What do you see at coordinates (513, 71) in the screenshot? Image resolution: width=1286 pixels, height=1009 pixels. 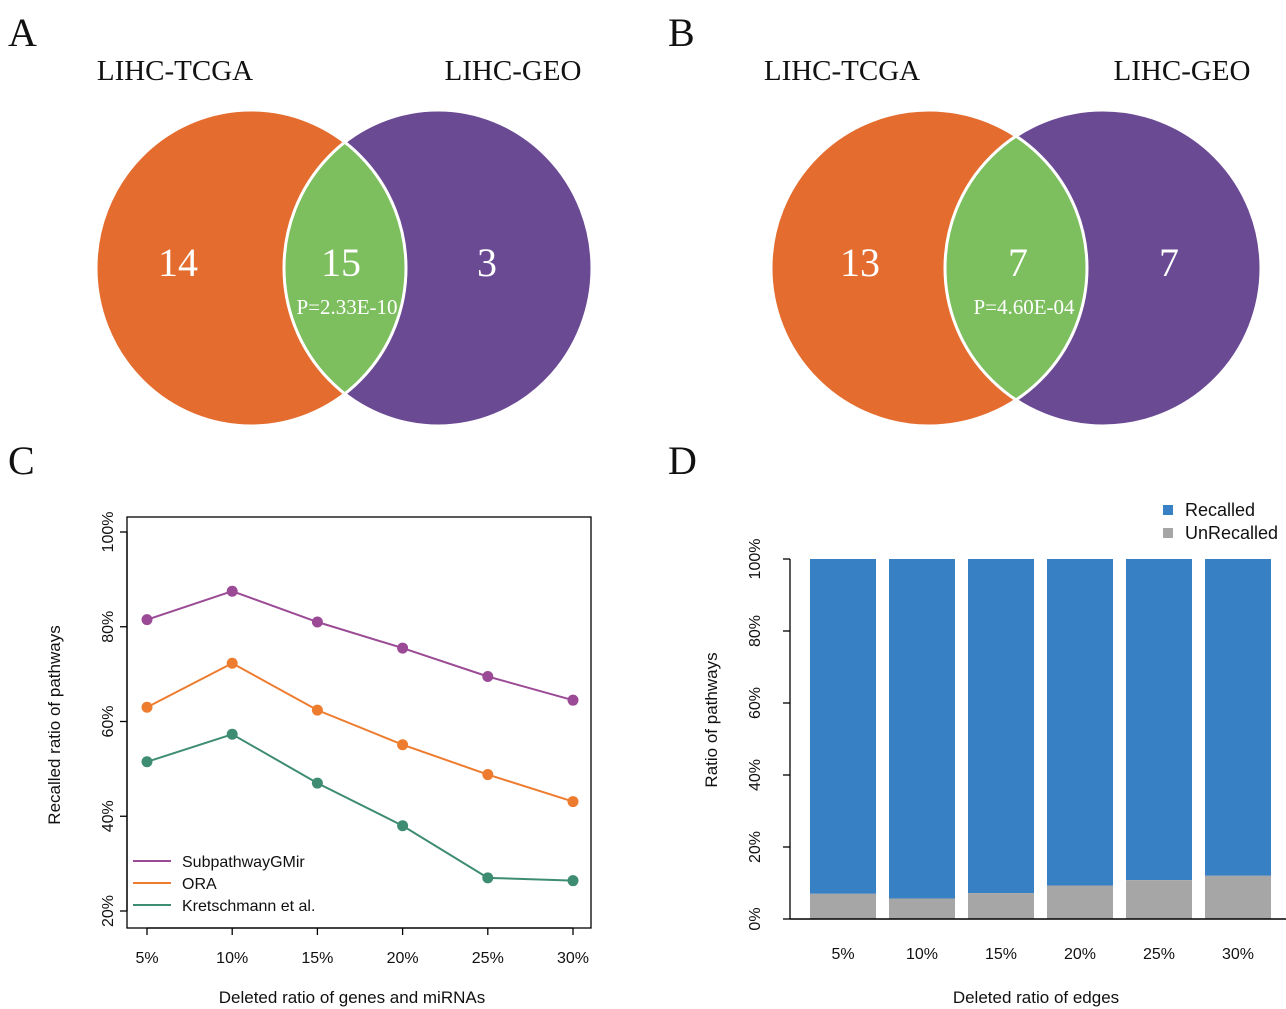 I see `venn-a-right-label: LIHC-GEO` at bounding box center [513, 71].